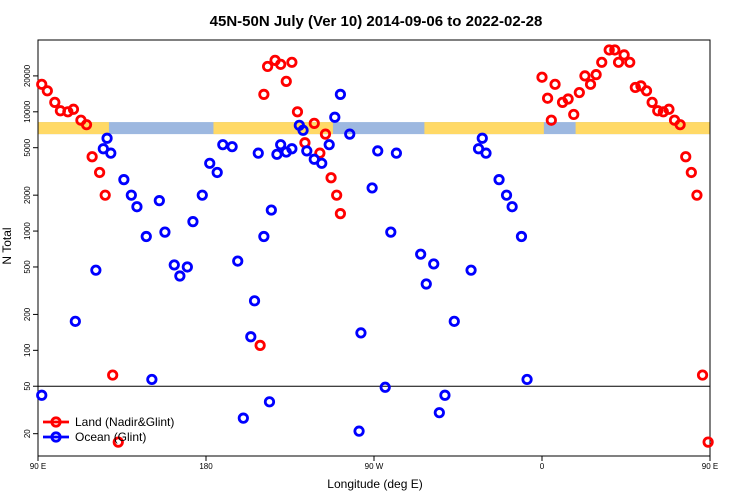  What do you see at coordinates (27, 75) in the screenshot?
I see `y-tick-label: 20000` at bounding box center [27, 75].